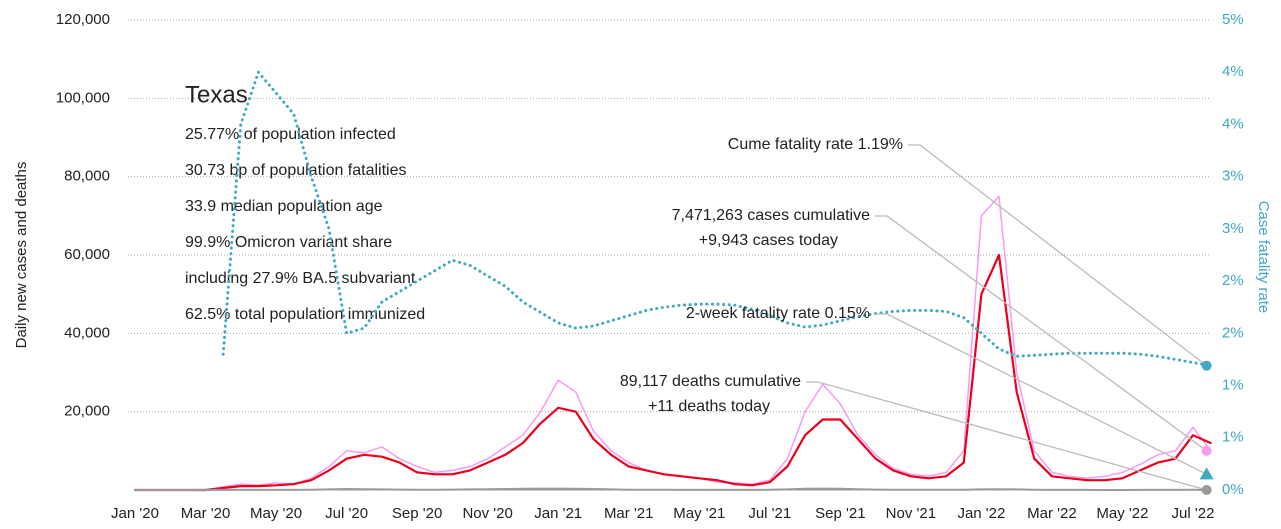  I want to click on x-tick-label: Nov '20, so click(487, 513).